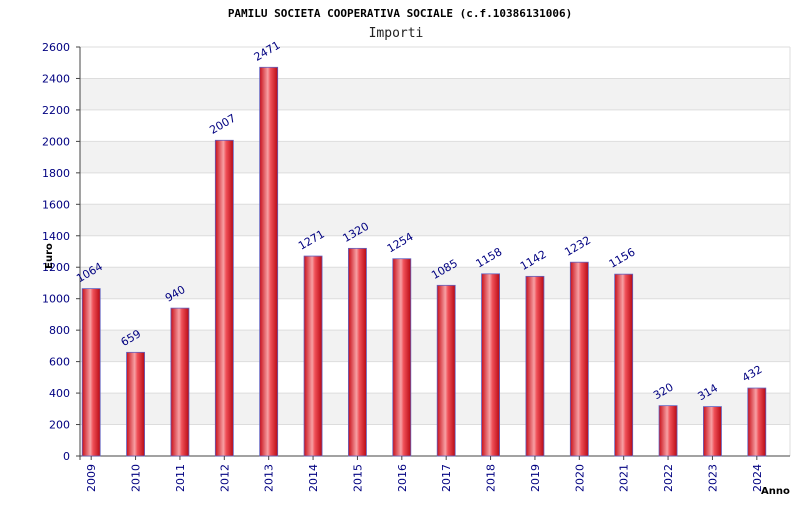  I want to click on y-tick-label: 2000, so click(56, 141).